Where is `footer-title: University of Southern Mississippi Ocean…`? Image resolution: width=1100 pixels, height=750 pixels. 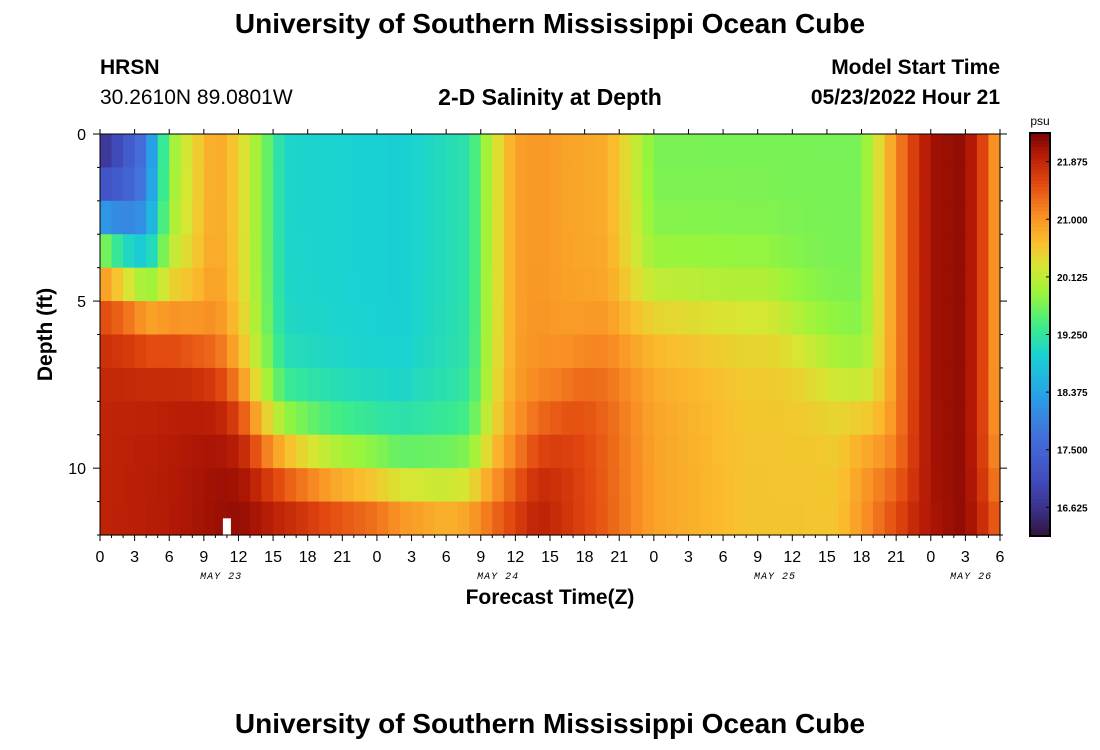
footer-title: University of Southern Mississippi Ocean… is located at coordinates (550, 723).